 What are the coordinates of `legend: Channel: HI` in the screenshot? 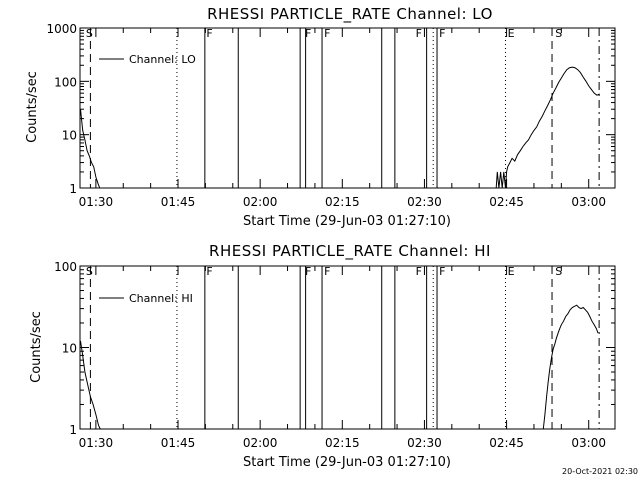 It's located at (146, 298).